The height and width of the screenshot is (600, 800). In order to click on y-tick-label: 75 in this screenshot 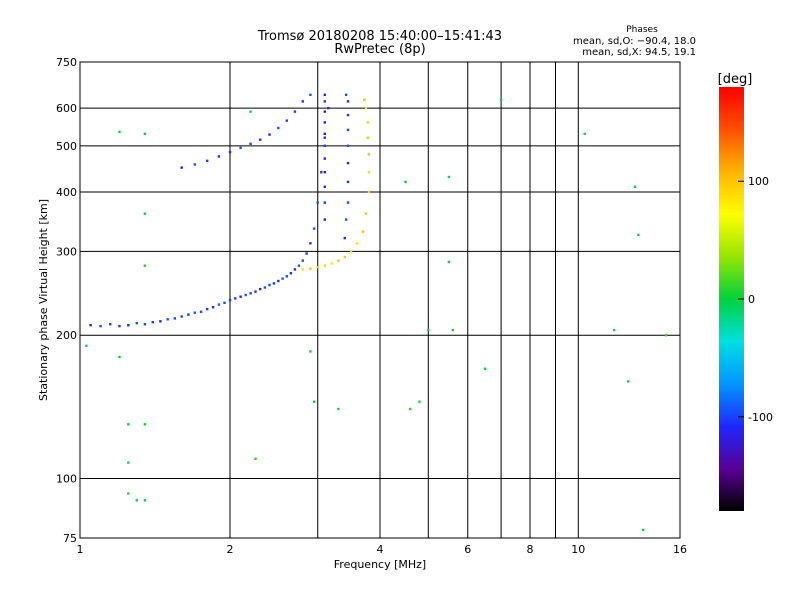, I will do `click(70, 538)`.